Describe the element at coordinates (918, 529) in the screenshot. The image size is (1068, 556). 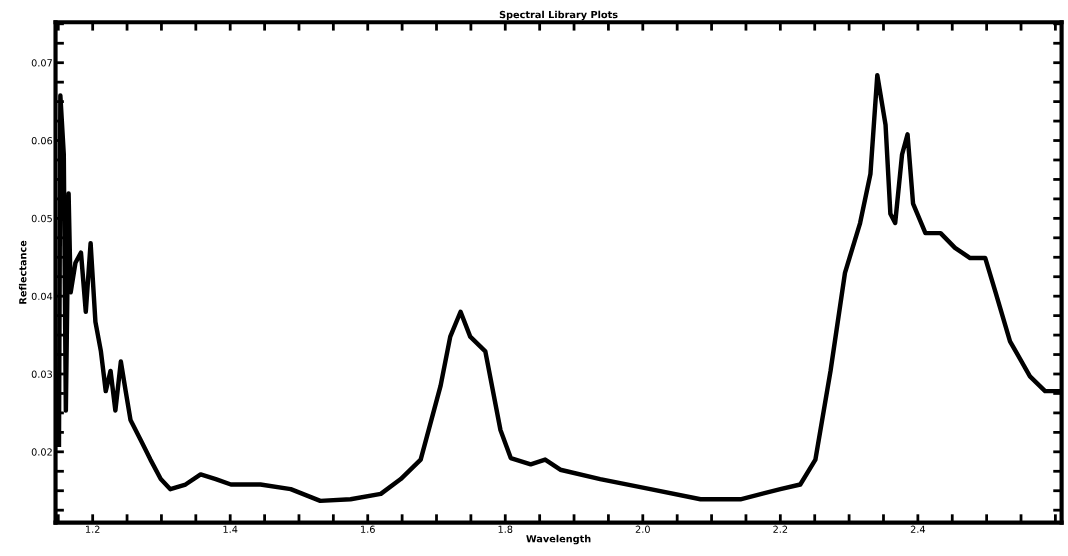
I see `x-tick-label: 2.4` at that location.